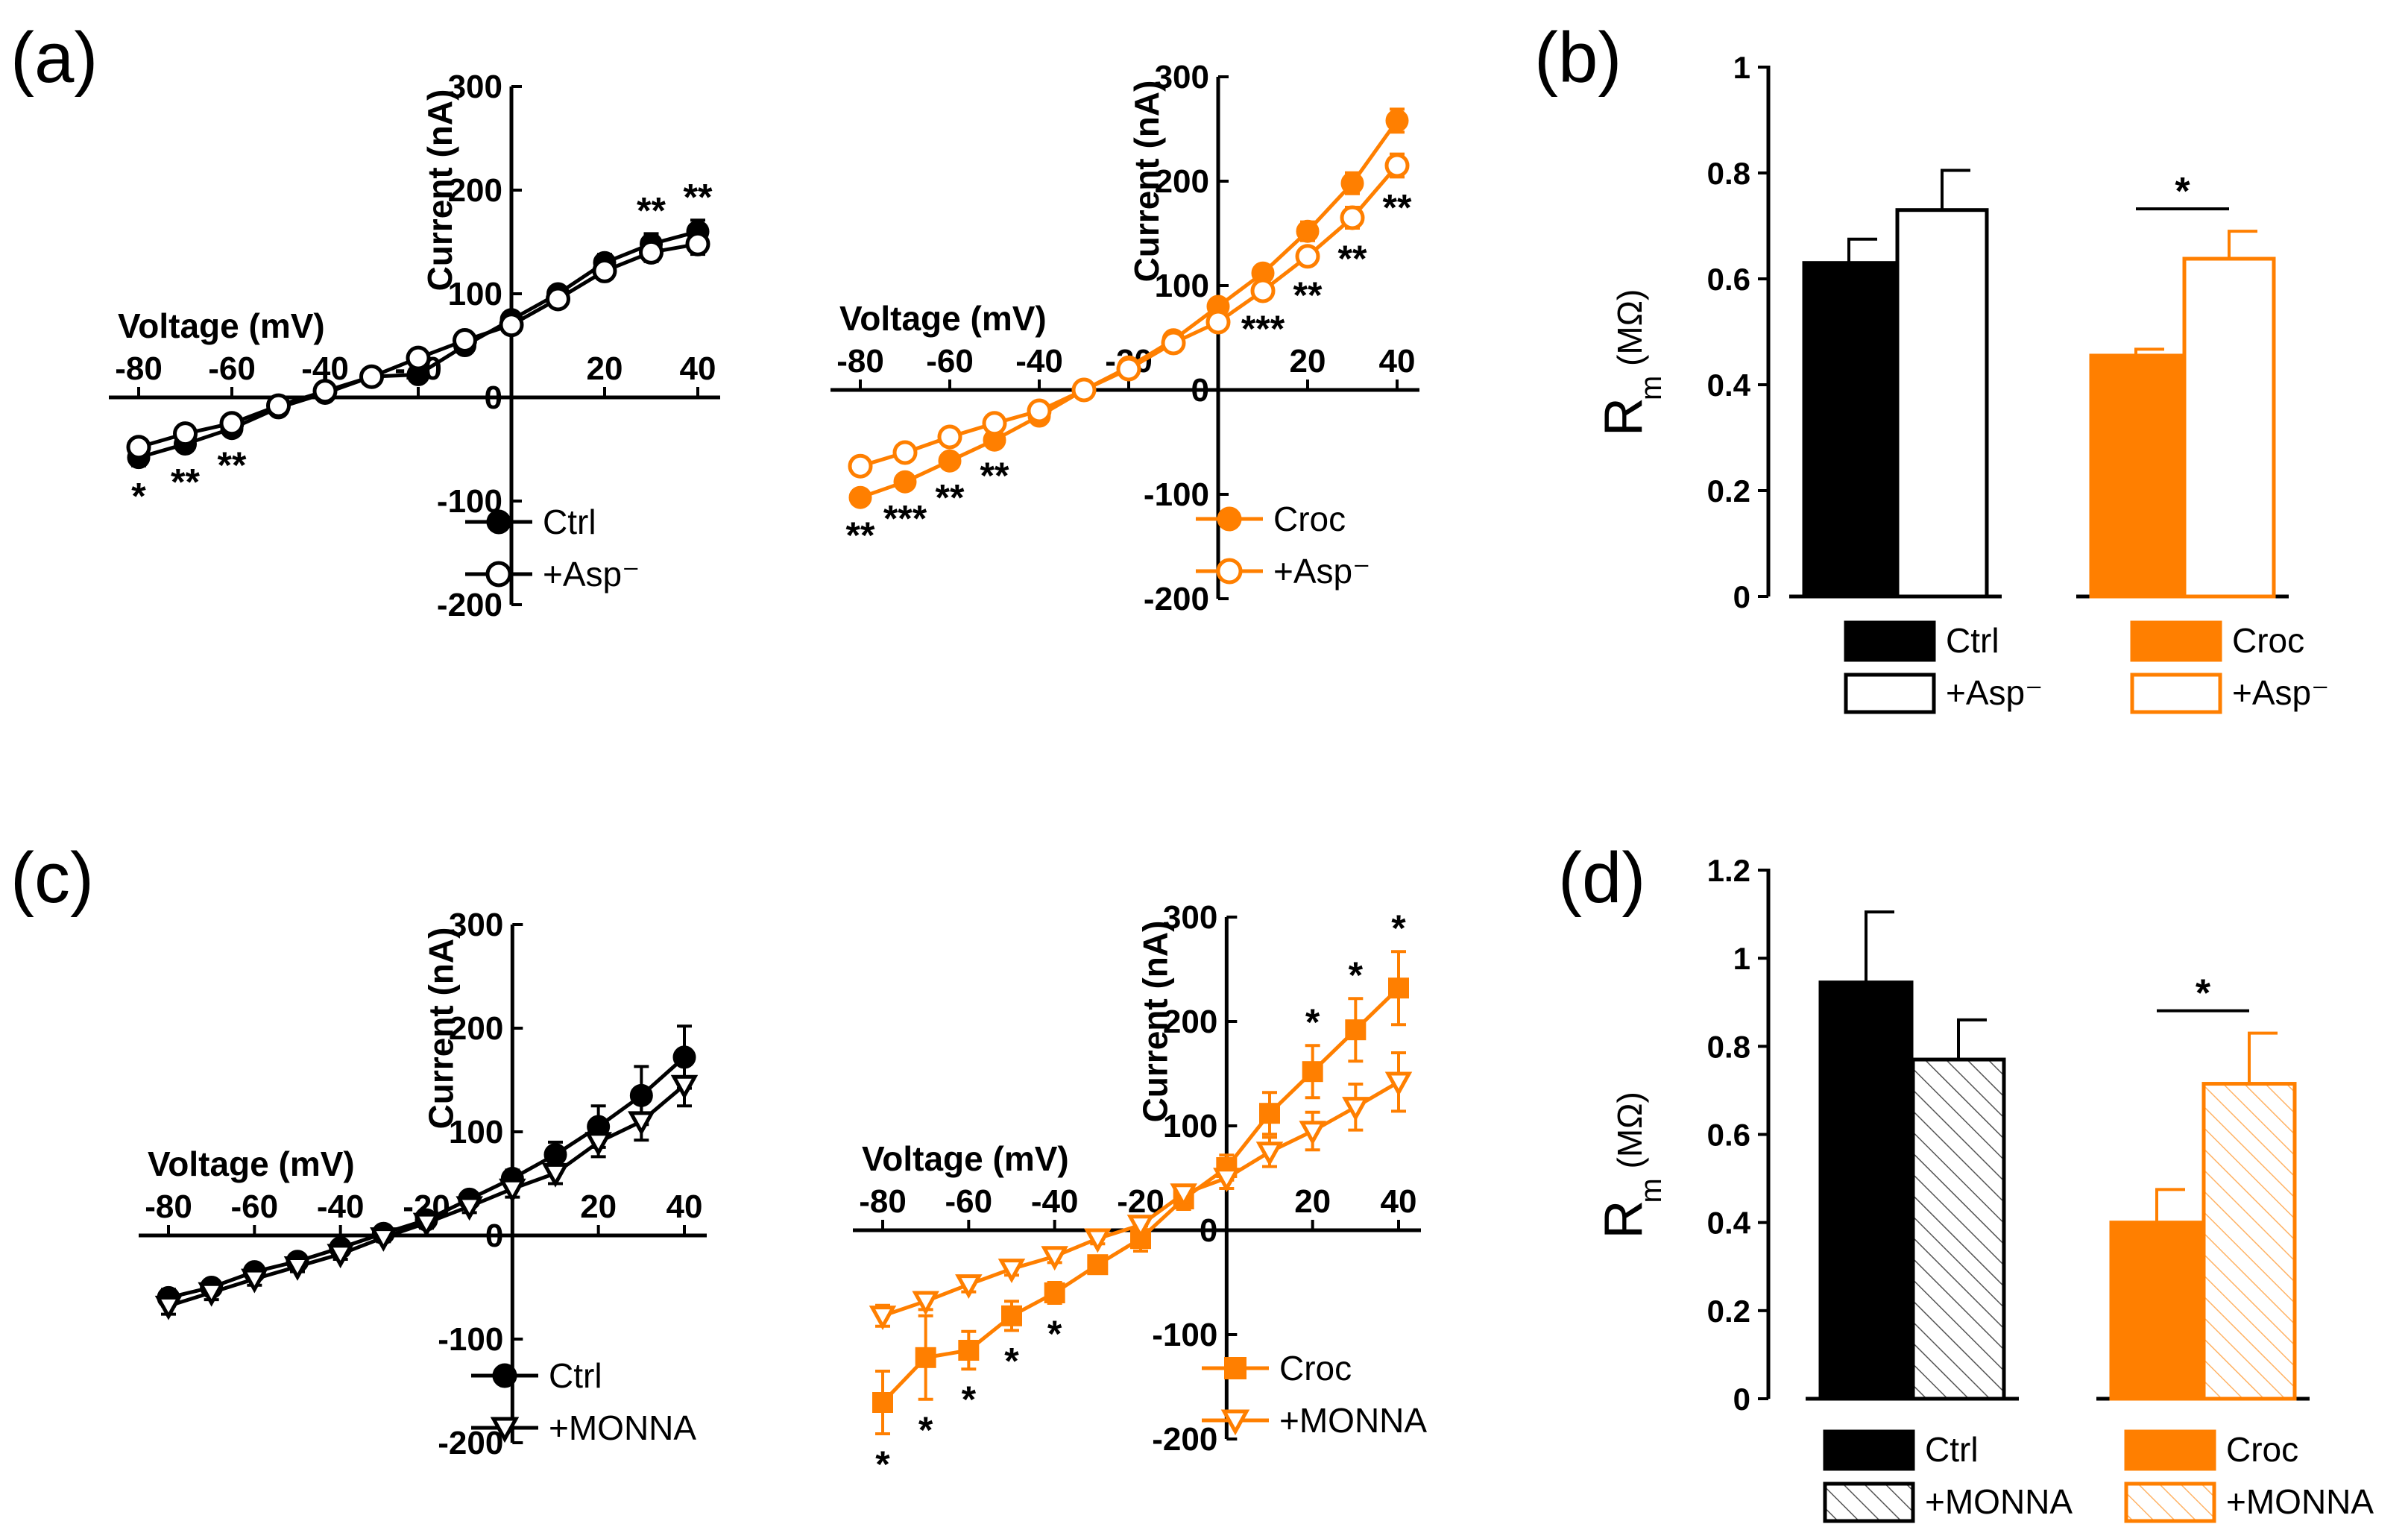 The height and width of the screenshot is (1524, 2408). What do you see at coordinates (1577, 58) in the screenshot?
I see `panel-label-b: (b)` at bounding box center [1577, 58].